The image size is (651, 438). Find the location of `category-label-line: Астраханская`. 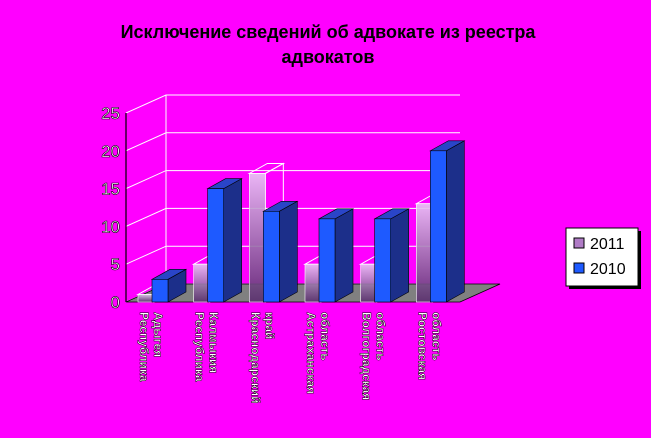

category-label-line: Астраханская is located at coordinates (311, 353).